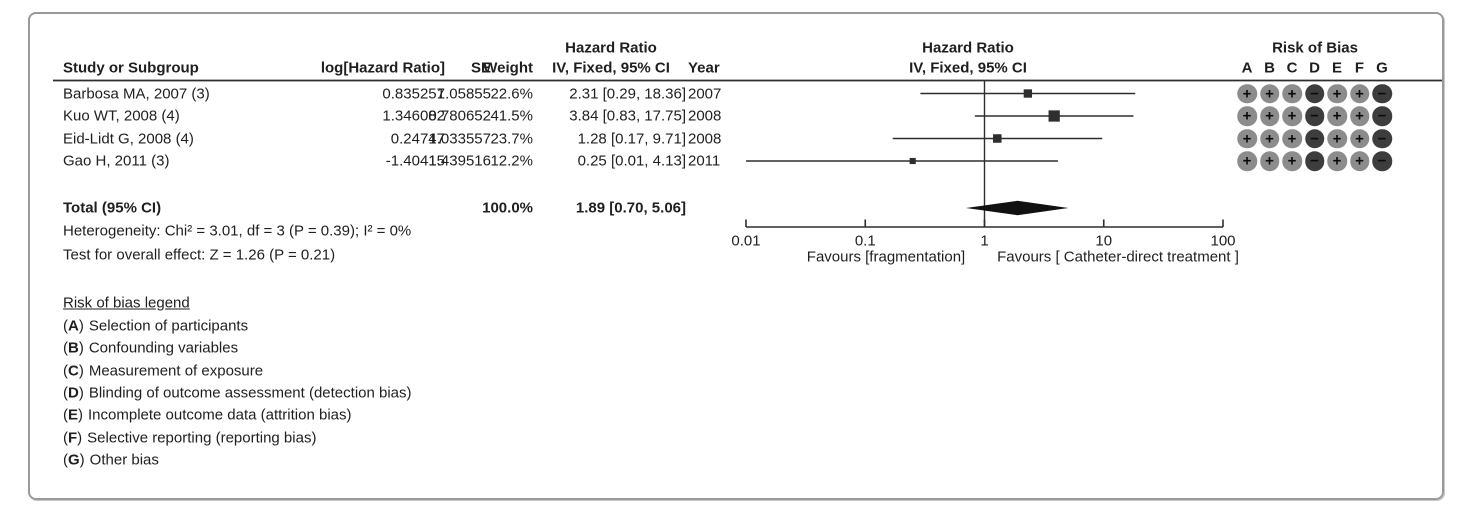 The height and width of the screenshot is (516, 1460). Describe the element at coordinates (630, 208) in the screenshot. I see `total-hazard-ratio-ci: 1.89 [0.70, 5.06]` at that location.